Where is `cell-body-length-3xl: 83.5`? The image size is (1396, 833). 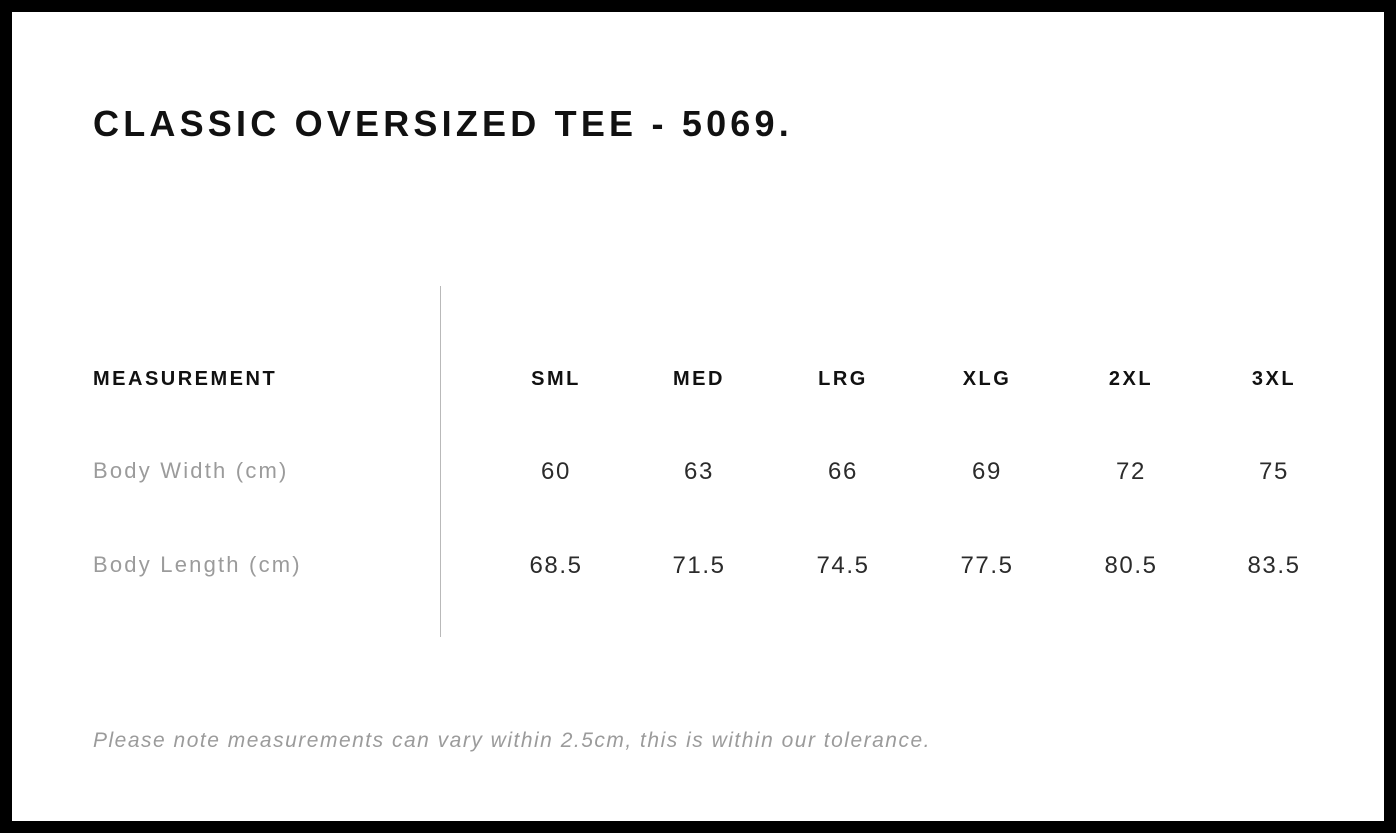
cell-body-length-3xl: 83.5 is located at coordinates (1274, 565).